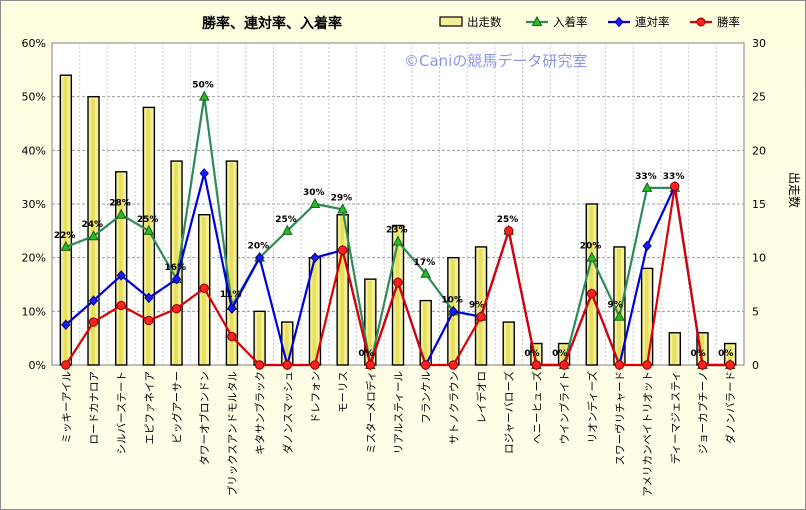  I want to click on legend-label: 連対率, so click(652, 22).